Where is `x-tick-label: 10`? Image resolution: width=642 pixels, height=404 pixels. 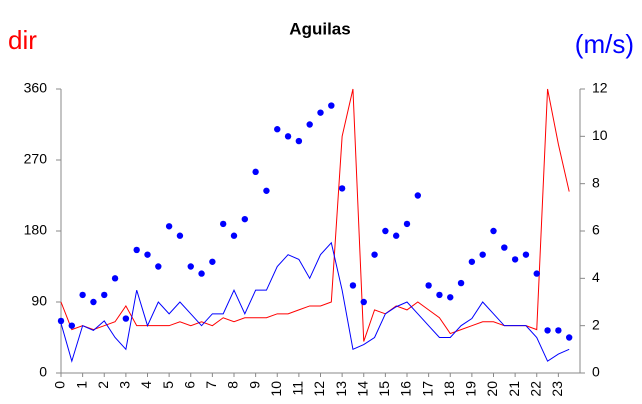 x-tick-label: 10 is located at coordinates (276, 389).